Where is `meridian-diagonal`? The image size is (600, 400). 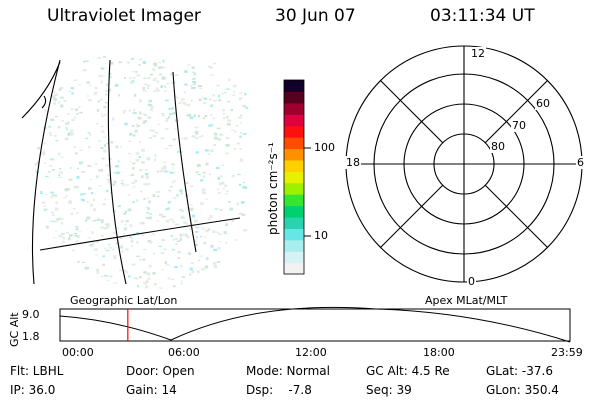 meridian-diagonal is located at coordinates (516, 112).